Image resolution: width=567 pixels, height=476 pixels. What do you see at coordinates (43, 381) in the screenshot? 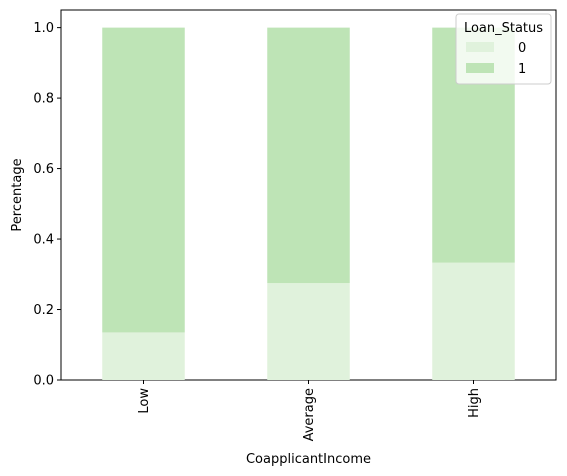
I see `y-tick-label: 0.0` at bounding box center [43, 381].